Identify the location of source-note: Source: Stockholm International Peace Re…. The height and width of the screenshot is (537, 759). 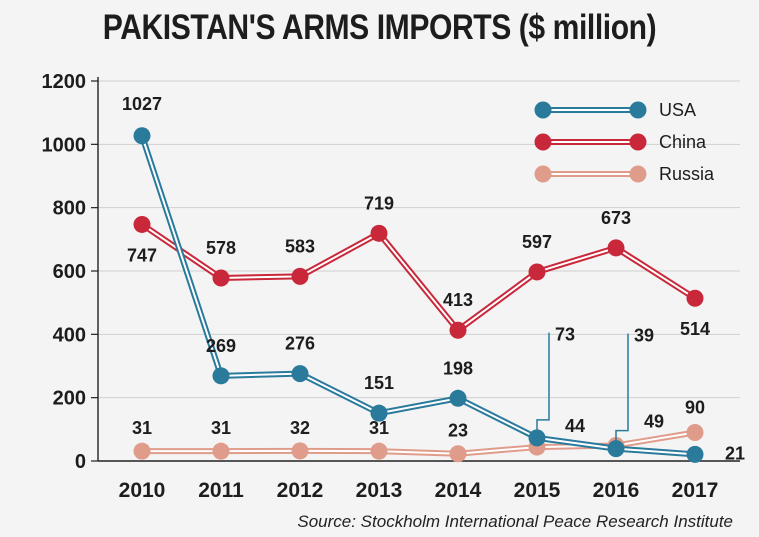
(515, 521).